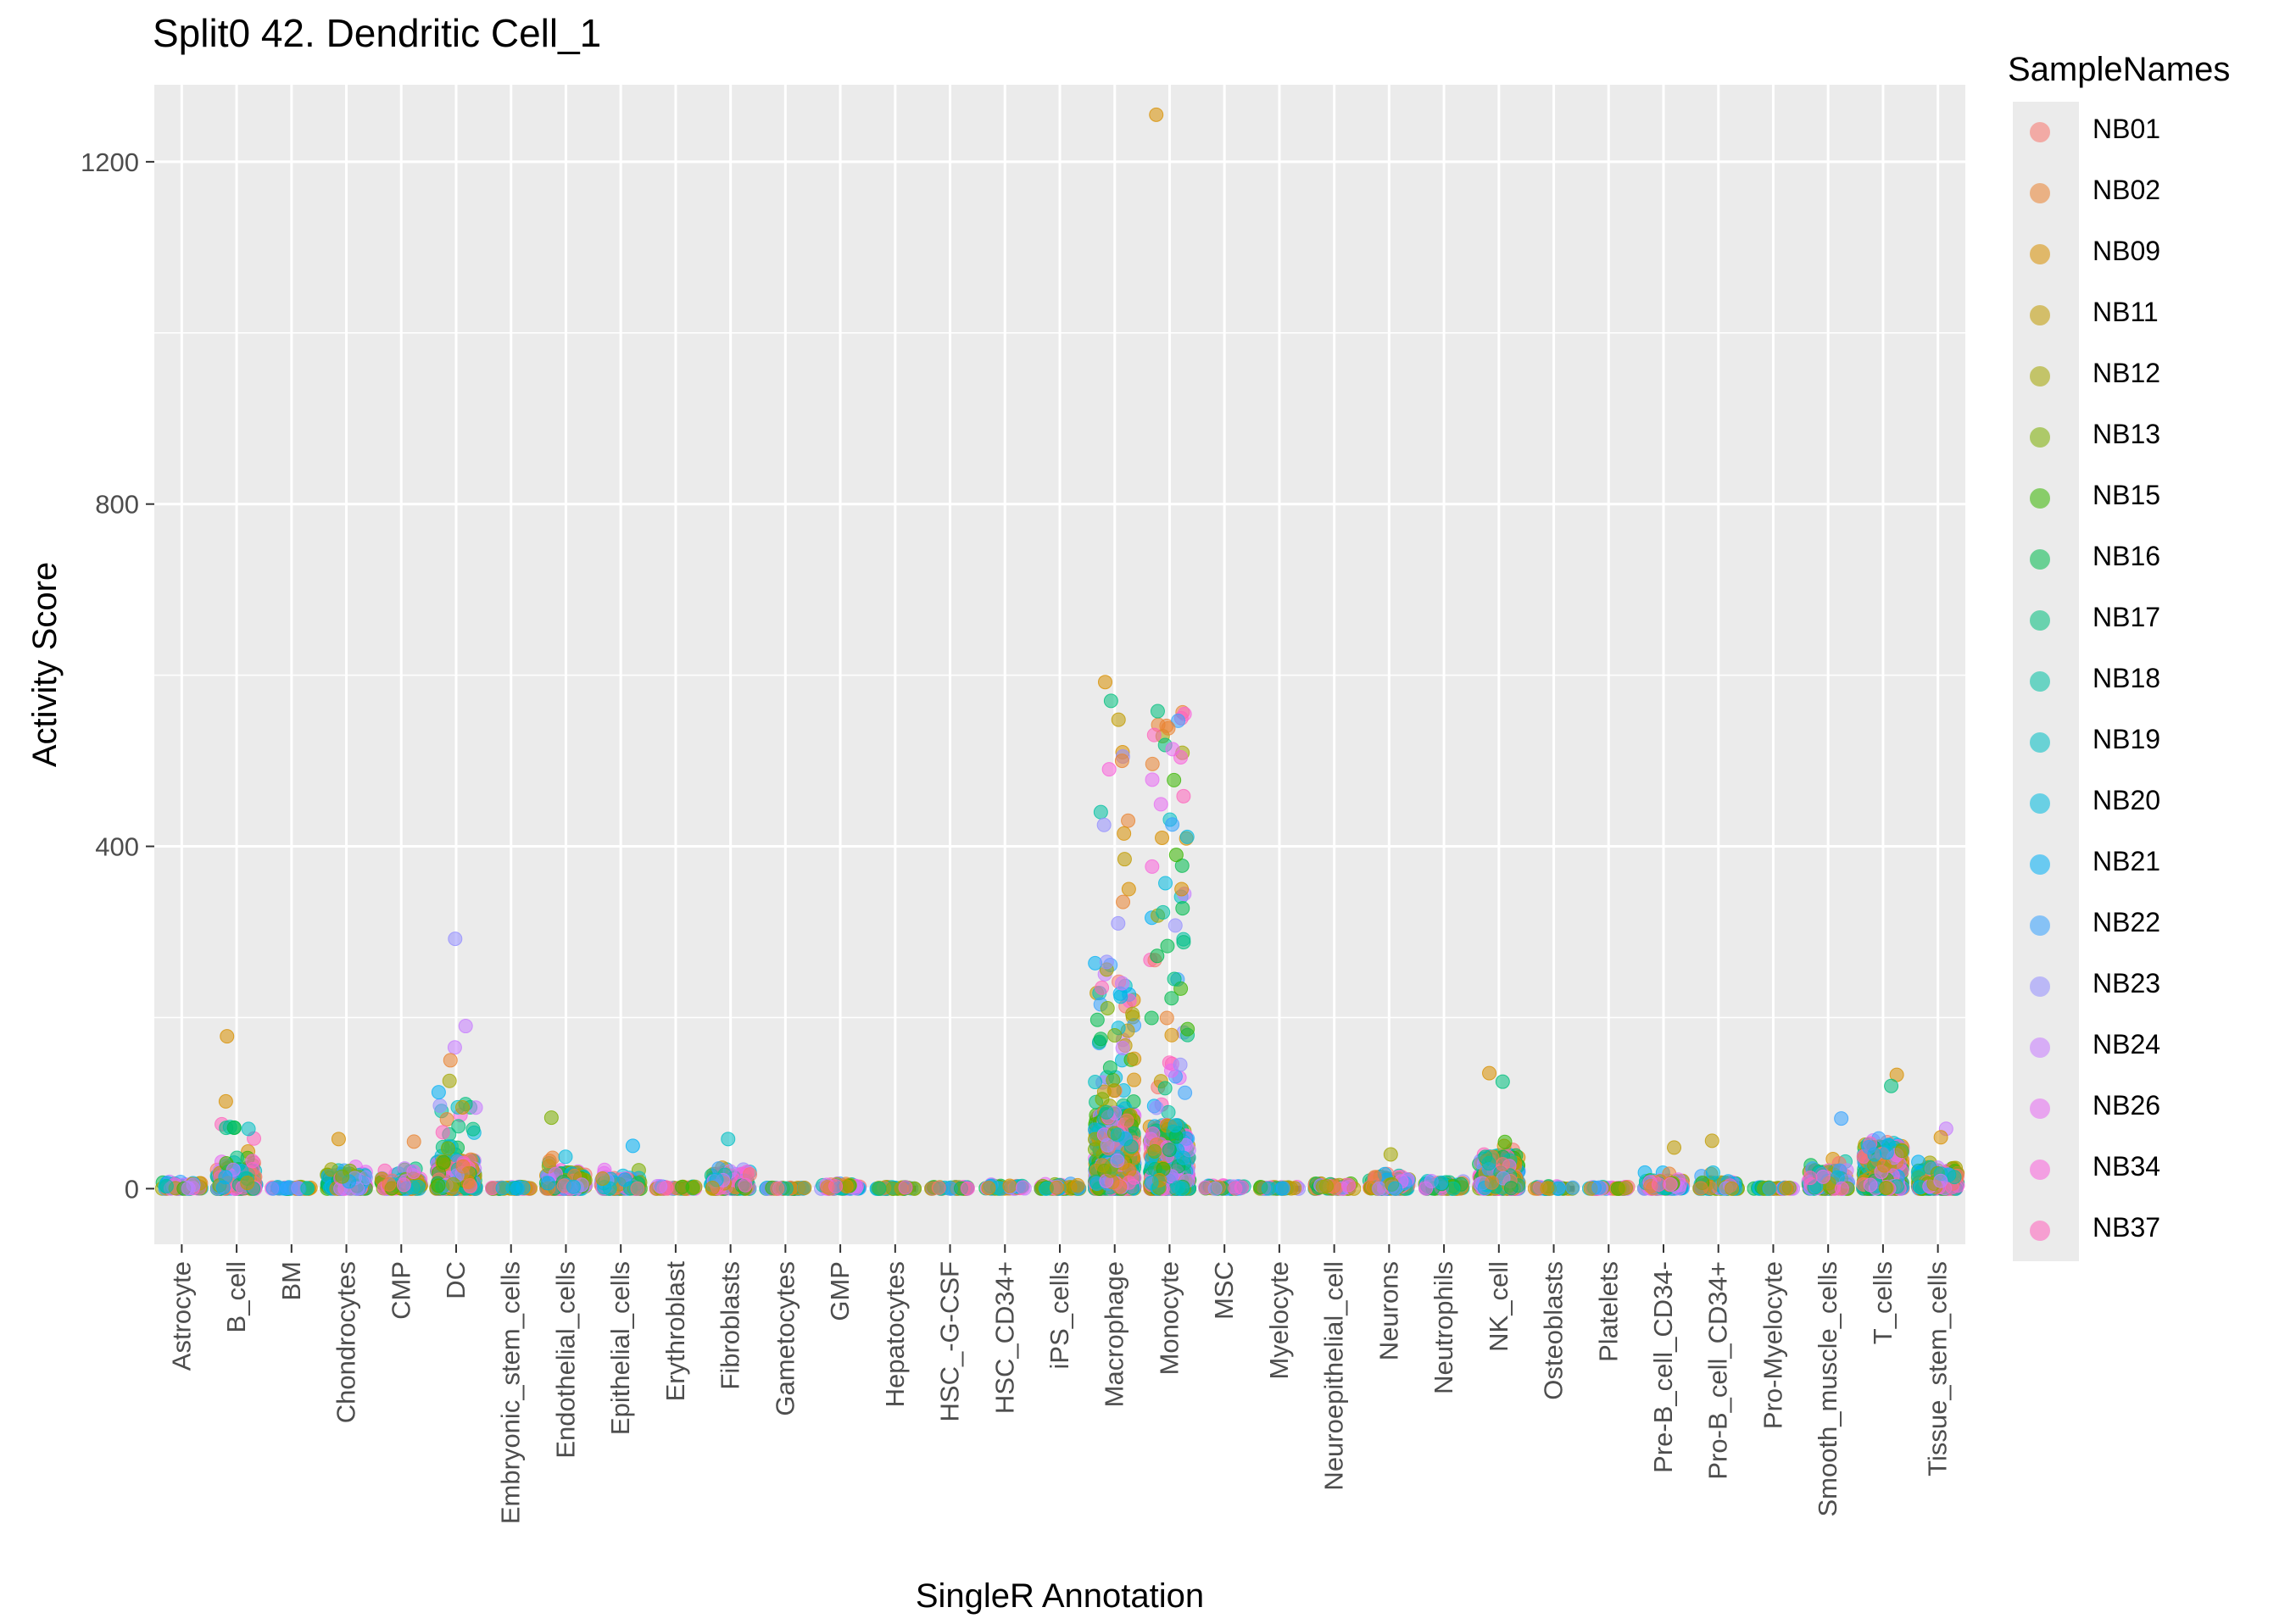 The width and height of the screenshot is (2296, 1624). I want to click on chart-title: Split0 42. Dendritic Cell_1, so click(377, 33).